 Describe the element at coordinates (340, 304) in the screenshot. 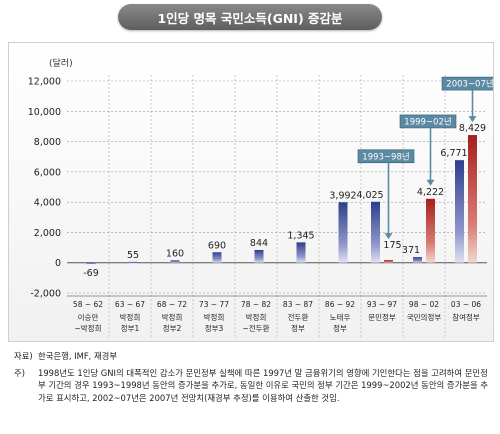

I see `category-period: 86 ~ 92` at that location.